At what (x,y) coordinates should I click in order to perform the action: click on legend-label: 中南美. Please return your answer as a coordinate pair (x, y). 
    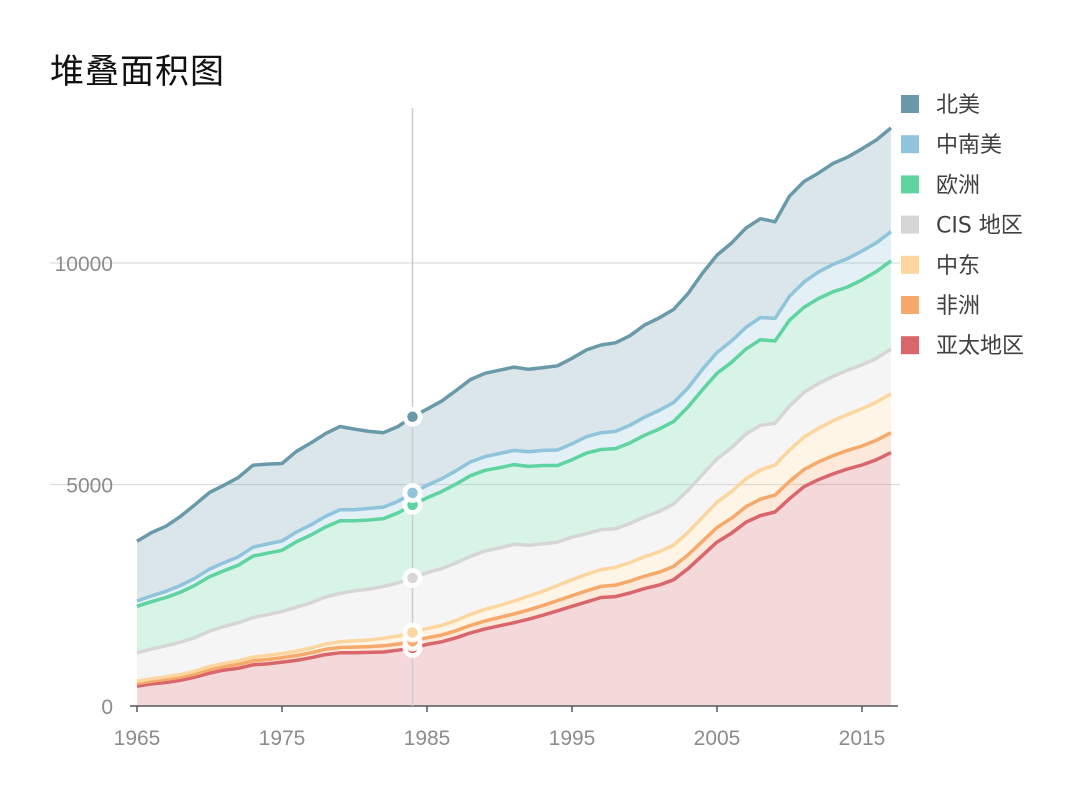
    Looking at the image, I should click on (969, 145).